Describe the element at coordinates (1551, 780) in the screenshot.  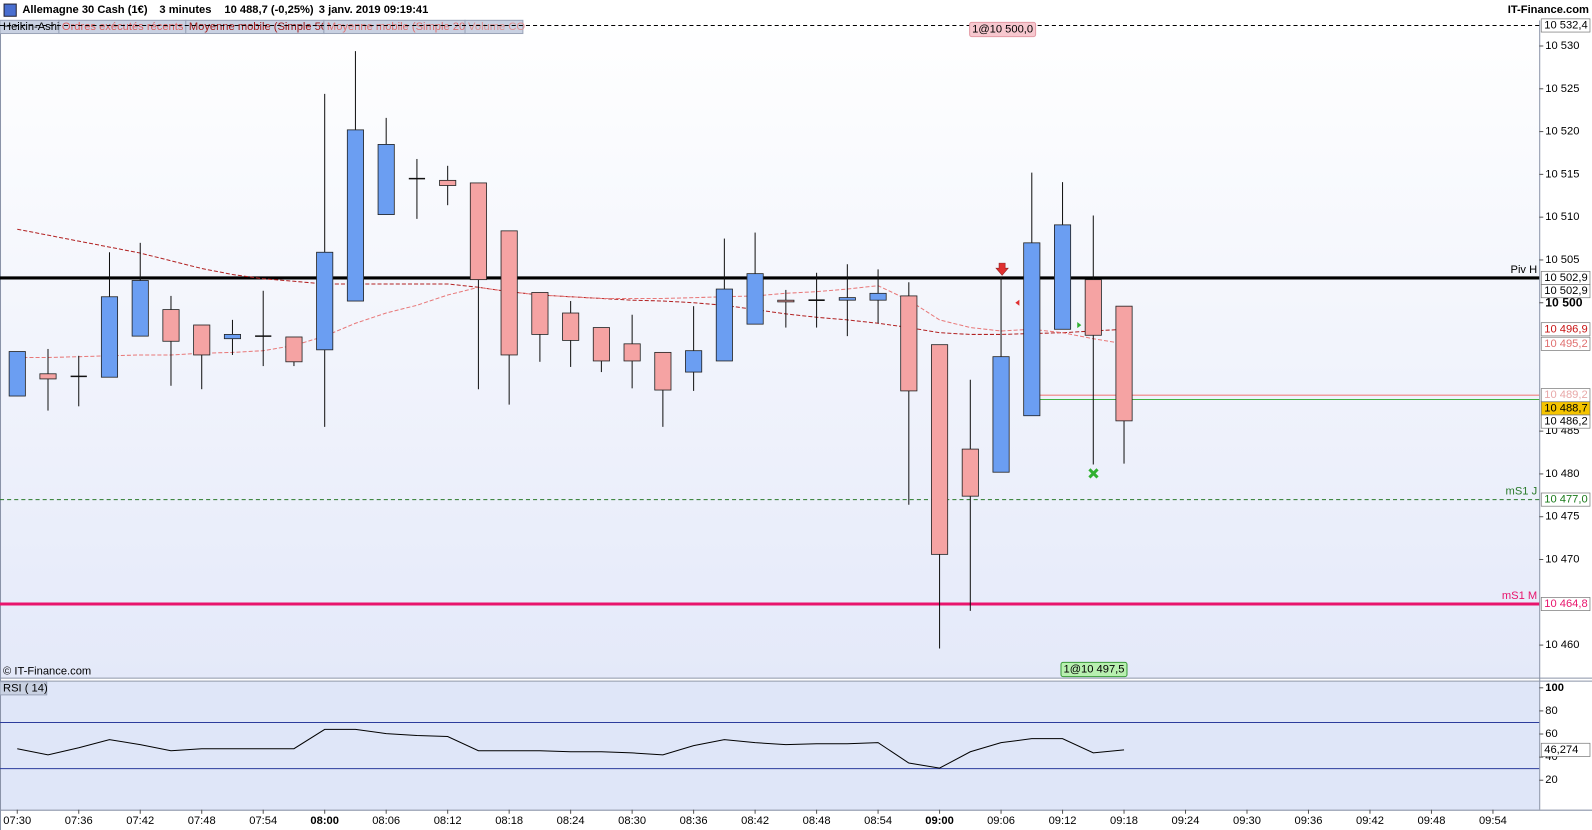
I see `y-tick-label: 20` at that location.